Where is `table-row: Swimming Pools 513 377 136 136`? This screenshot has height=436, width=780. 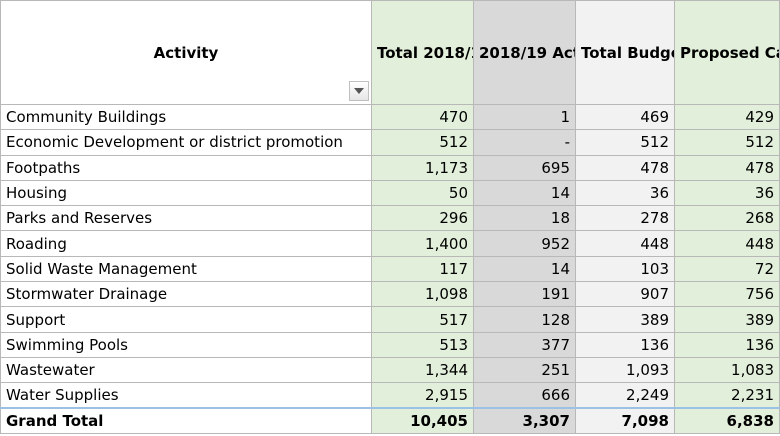
table-row: Swimming Pools 513 377 136 136 is located at coordinates (390, 344).